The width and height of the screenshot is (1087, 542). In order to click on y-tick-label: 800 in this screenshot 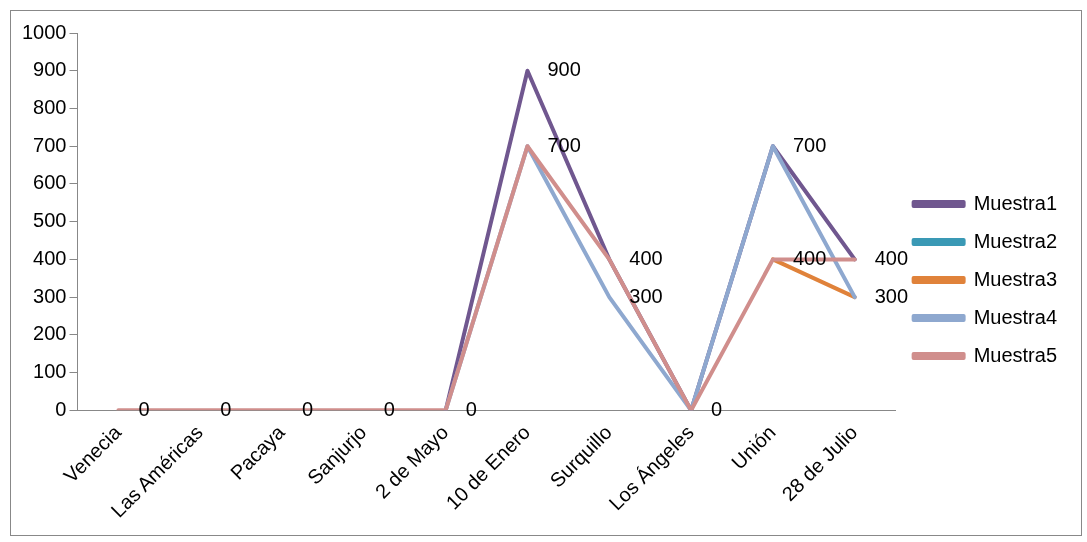, I will do `click(50, 106)`.